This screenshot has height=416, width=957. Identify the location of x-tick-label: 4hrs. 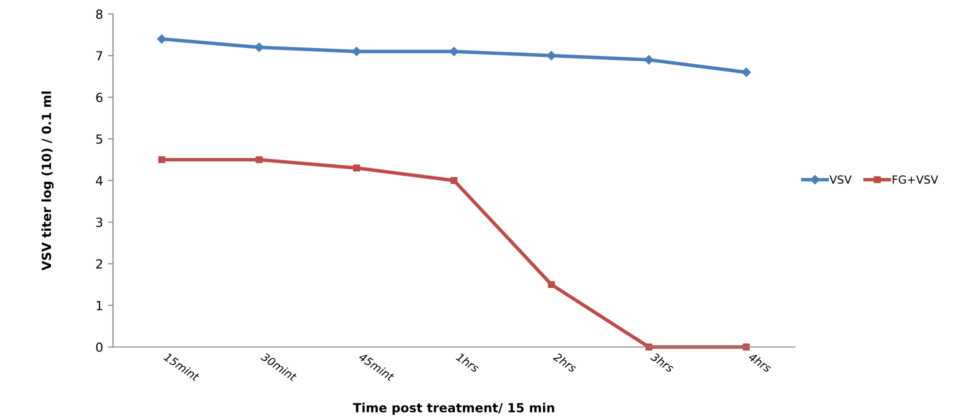
(760, 362).